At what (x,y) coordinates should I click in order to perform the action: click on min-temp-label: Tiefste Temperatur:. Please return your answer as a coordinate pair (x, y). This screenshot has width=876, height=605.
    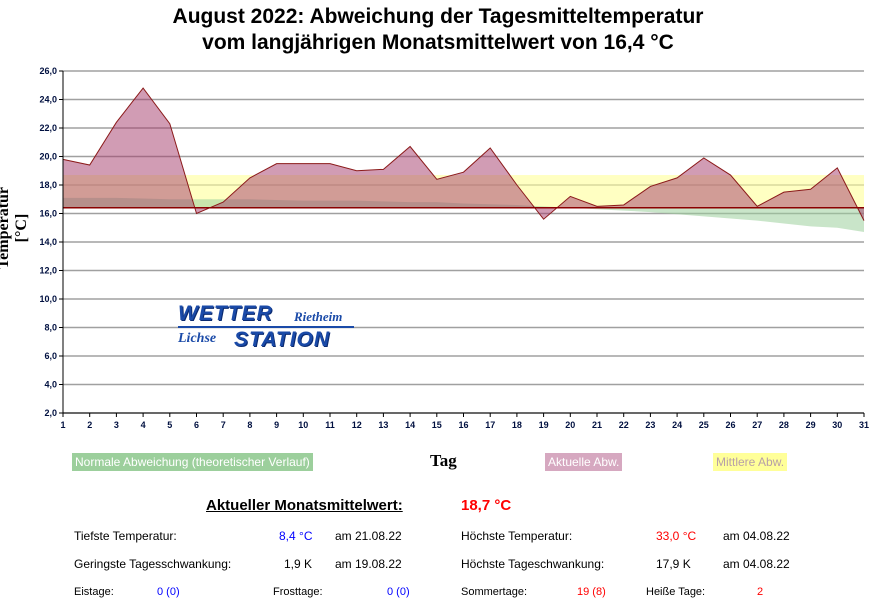
    Looking at the image, I should click on (125, 536).